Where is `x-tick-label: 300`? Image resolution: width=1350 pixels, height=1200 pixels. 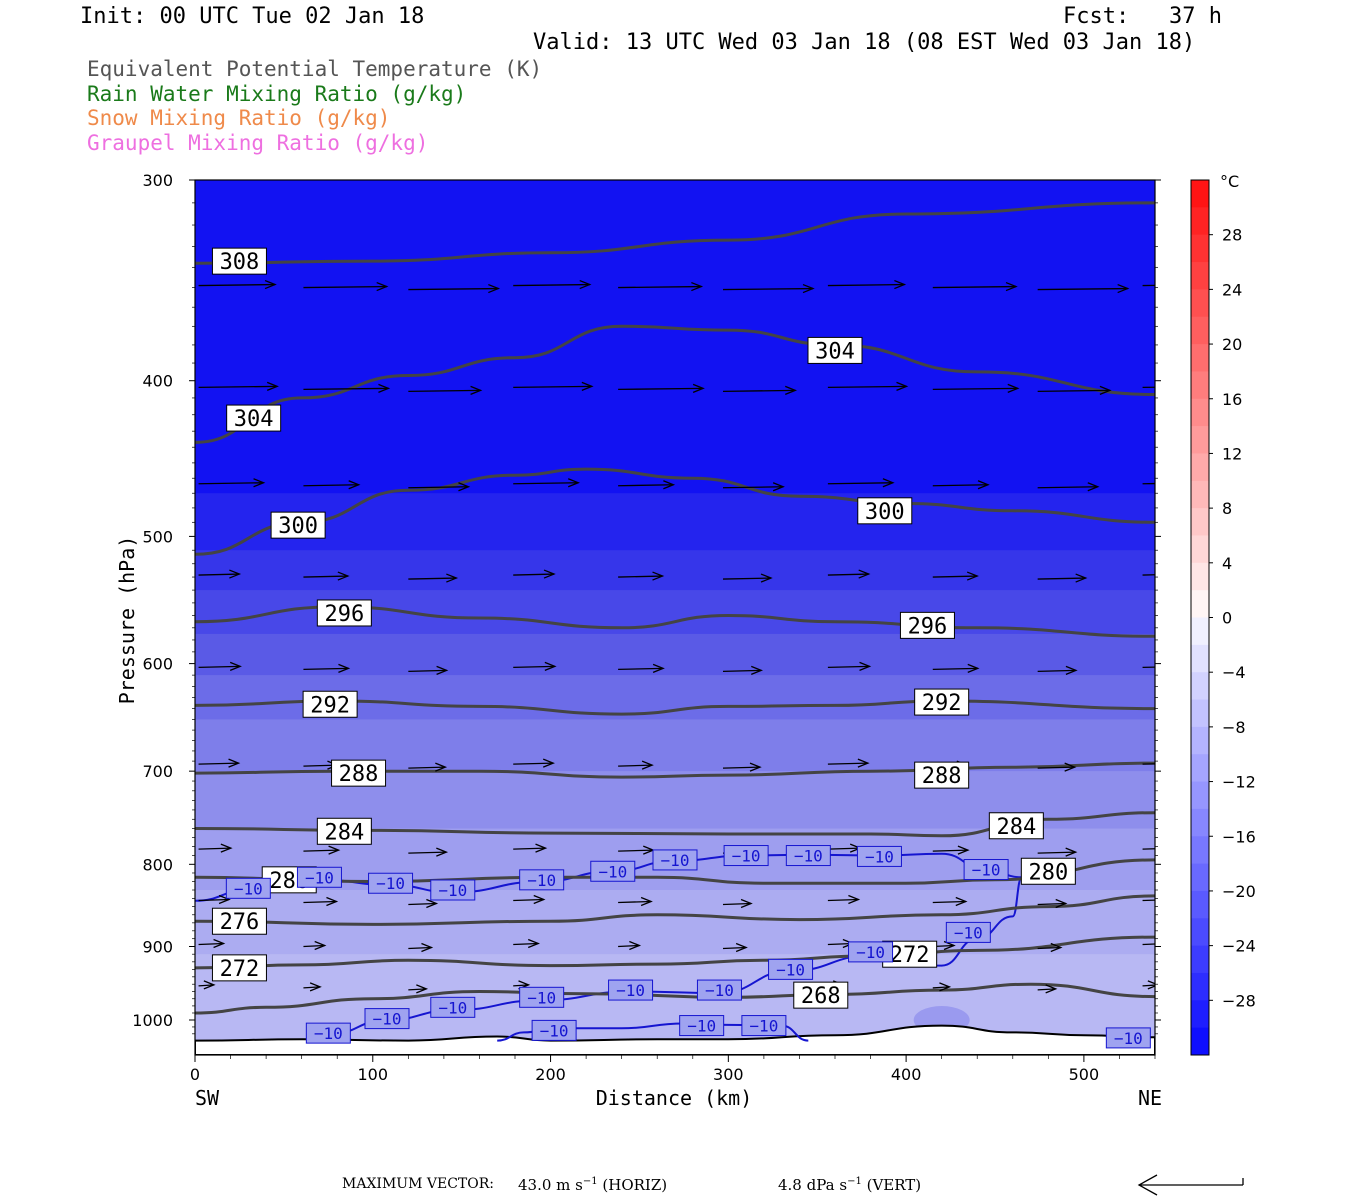 x-tick-label: 300 is located at coordinates (728, 1074).